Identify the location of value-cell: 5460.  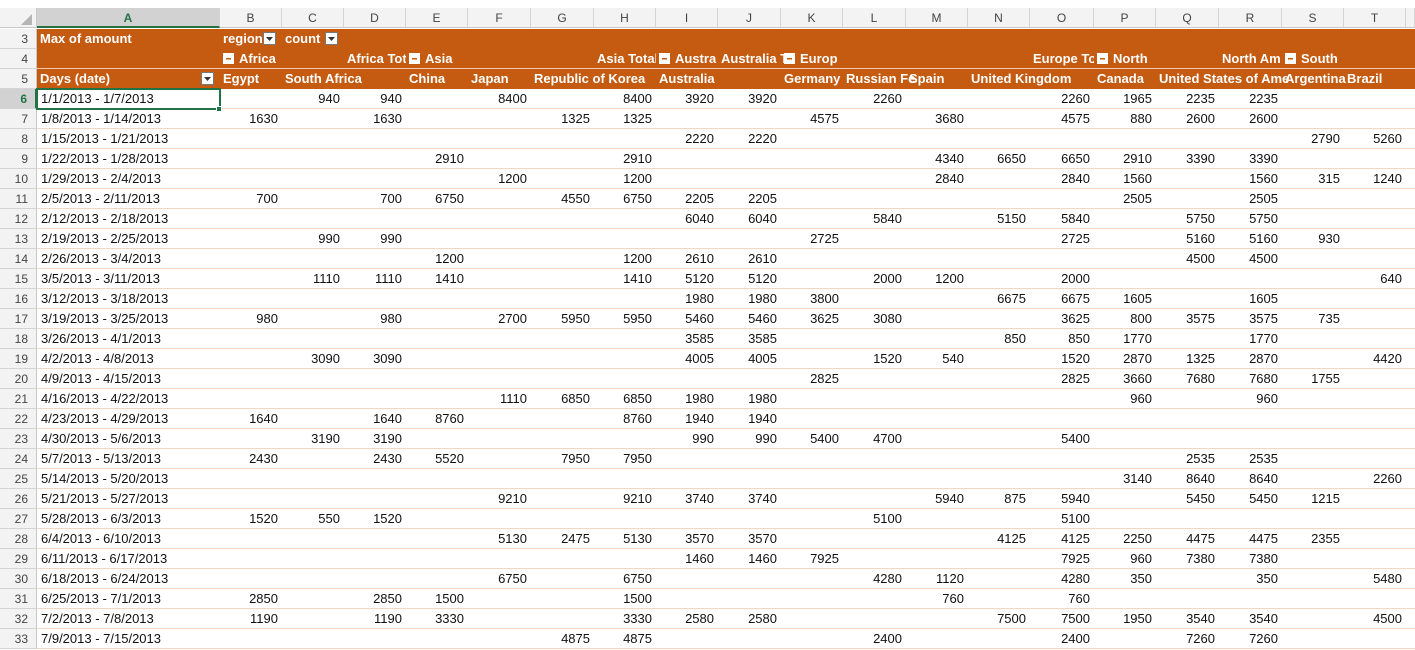
(699, 318).